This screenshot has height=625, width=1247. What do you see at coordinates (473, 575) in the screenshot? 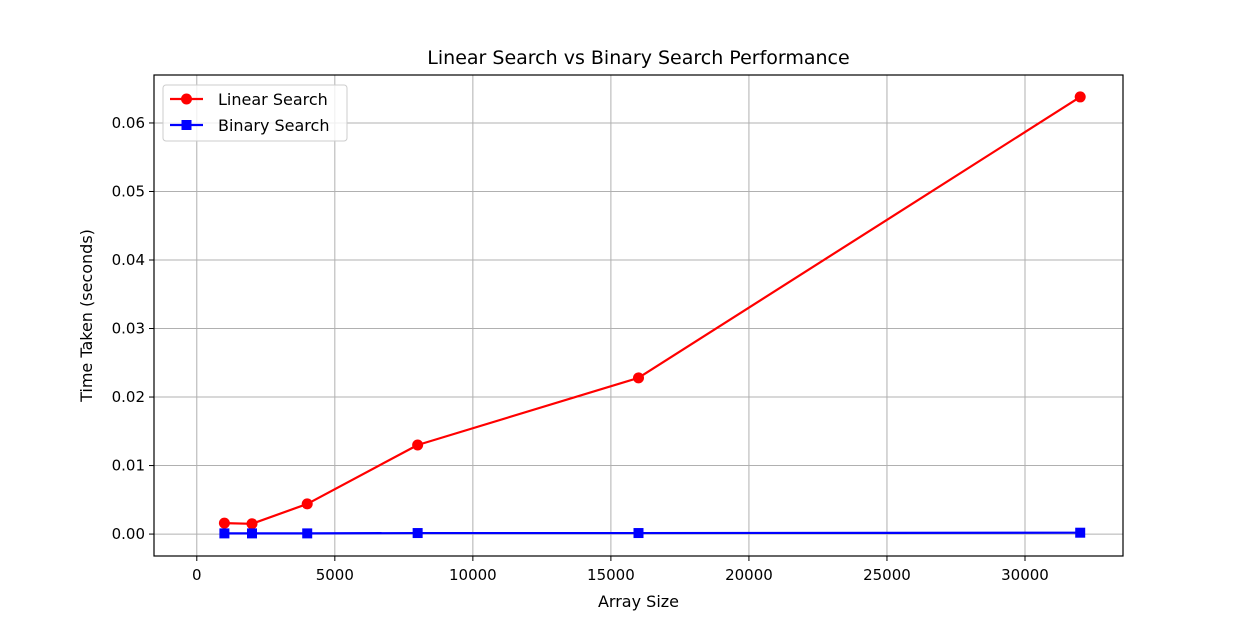
I see `x-tick-label: 10000` at bounding box center [473, 575].